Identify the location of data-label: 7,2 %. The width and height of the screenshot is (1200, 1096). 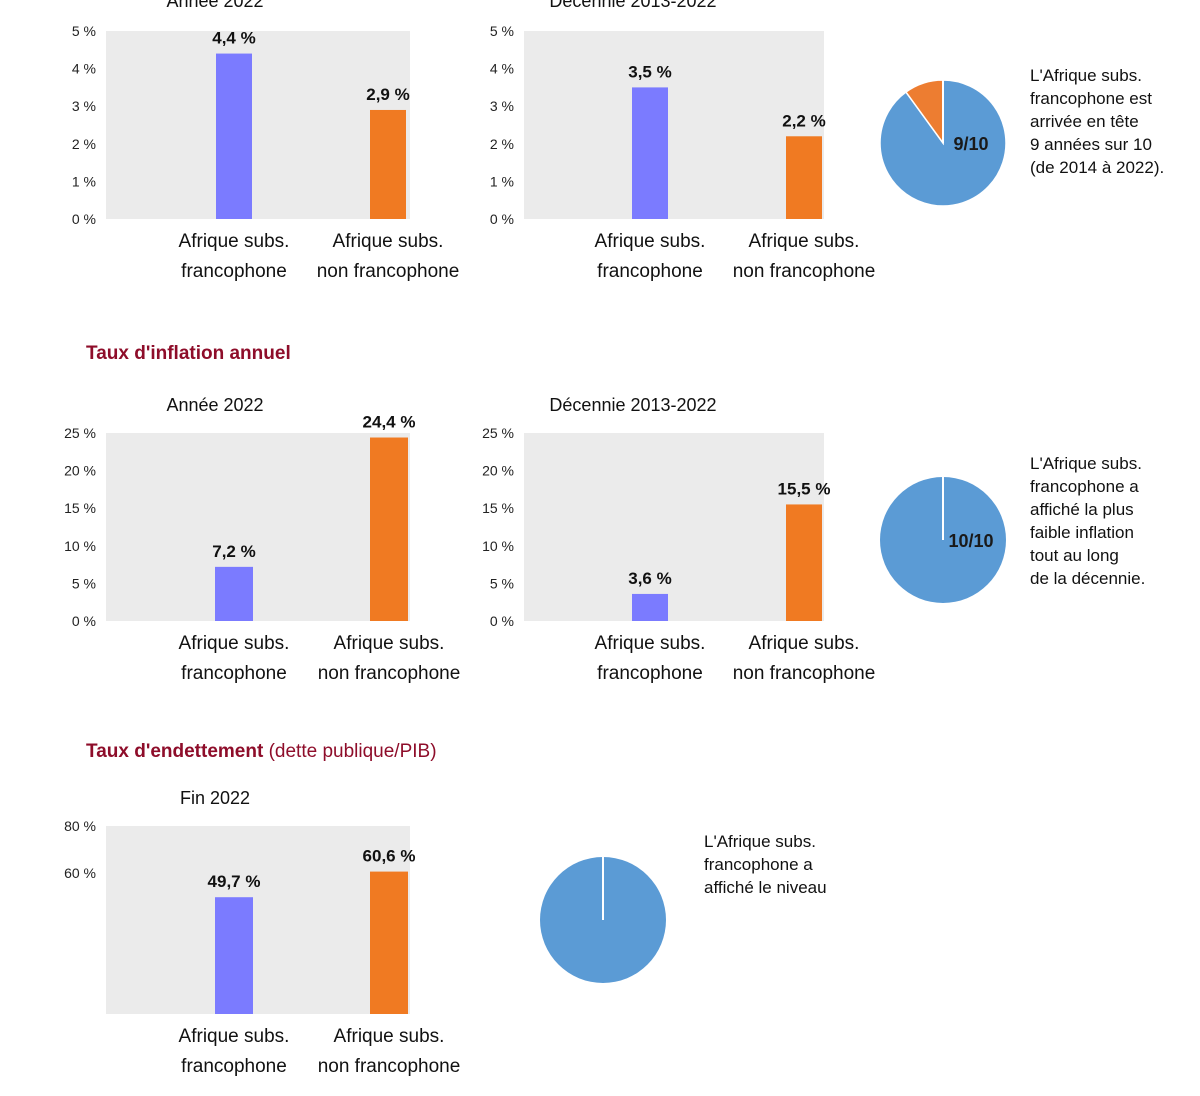
(233, 551).